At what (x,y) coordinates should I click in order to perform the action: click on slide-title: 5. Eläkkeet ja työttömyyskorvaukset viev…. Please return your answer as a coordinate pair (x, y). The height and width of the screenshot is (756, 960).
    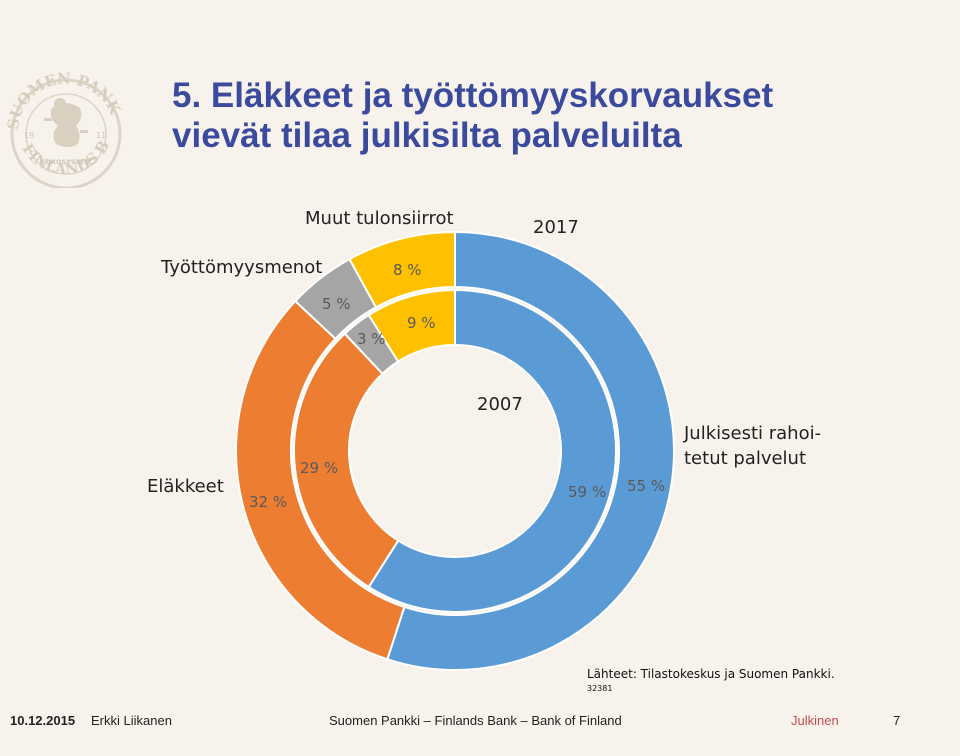
    Looking at the image, I should click on (472, 116).